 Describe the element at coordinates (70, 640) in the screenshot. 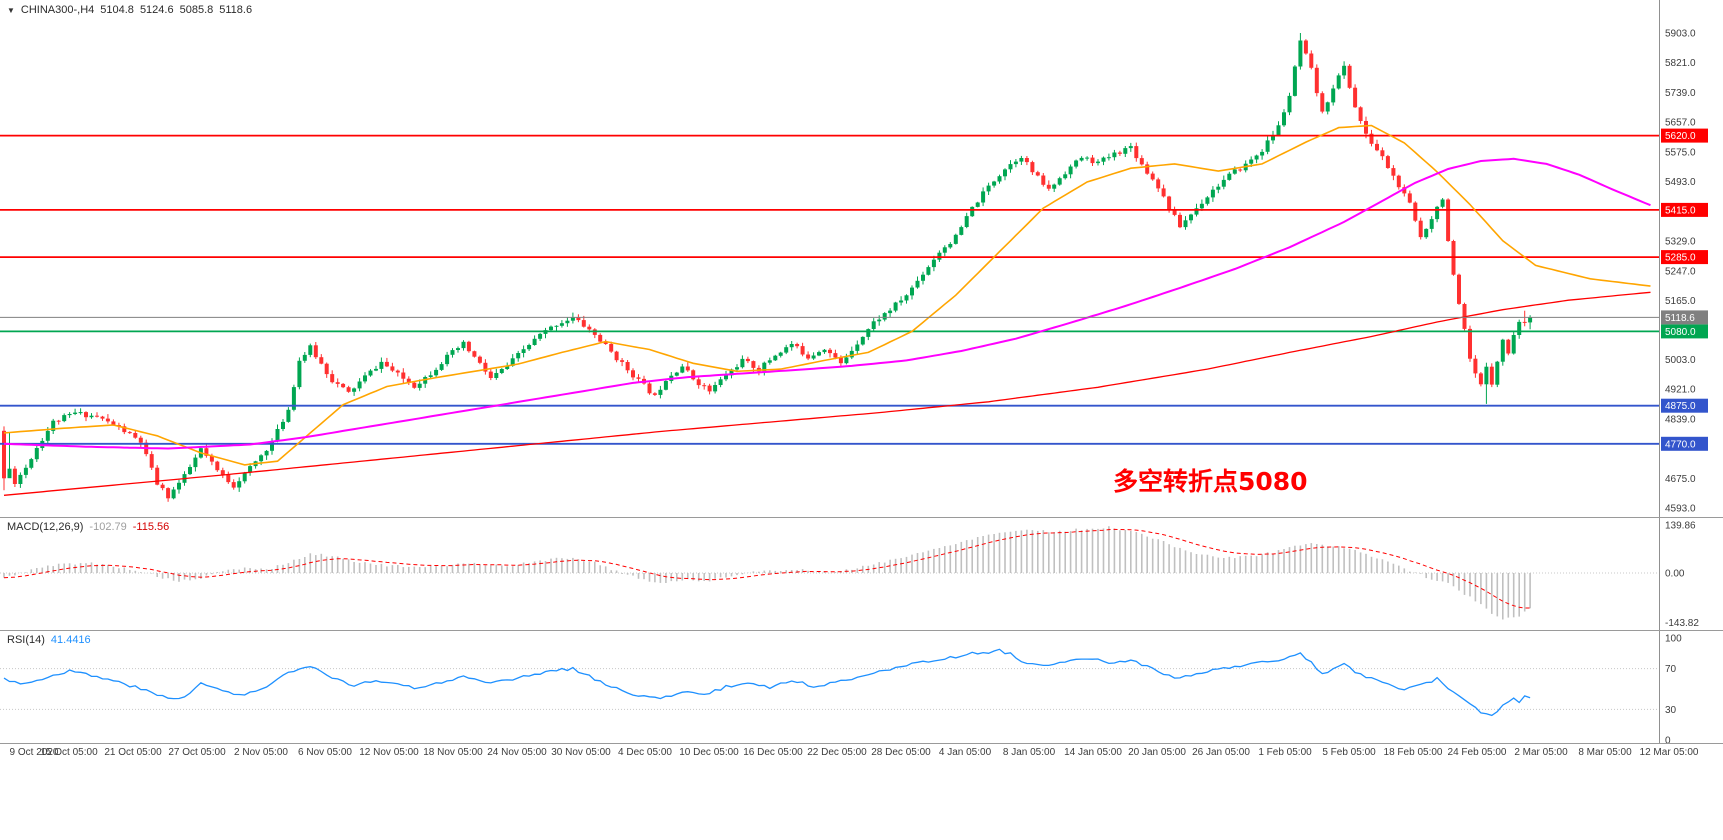

I see `rsi-value: 41.4416` at that location.